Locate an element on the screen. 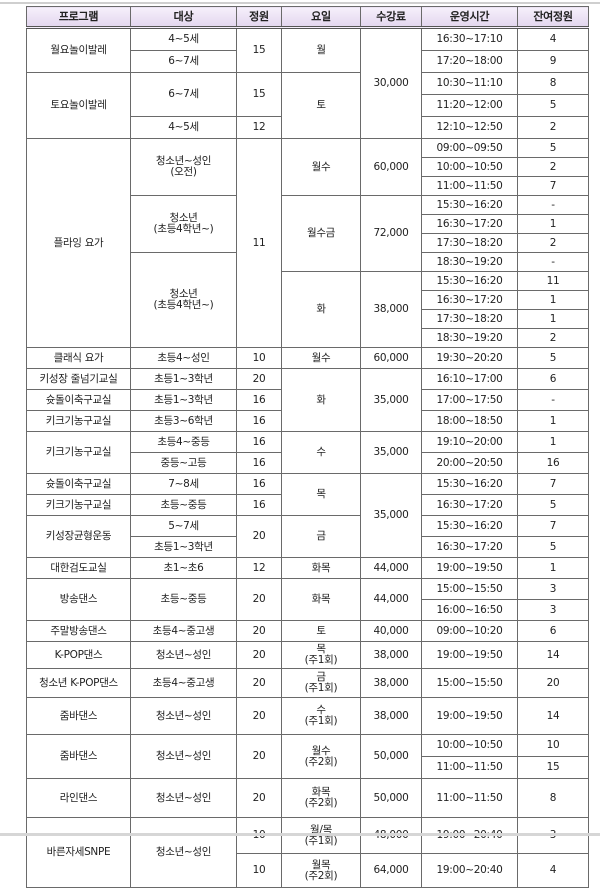 The height and width of the screenshot is (888, 600). table-row: 17:30~18:20 1 is located at coordinates (308, 319).